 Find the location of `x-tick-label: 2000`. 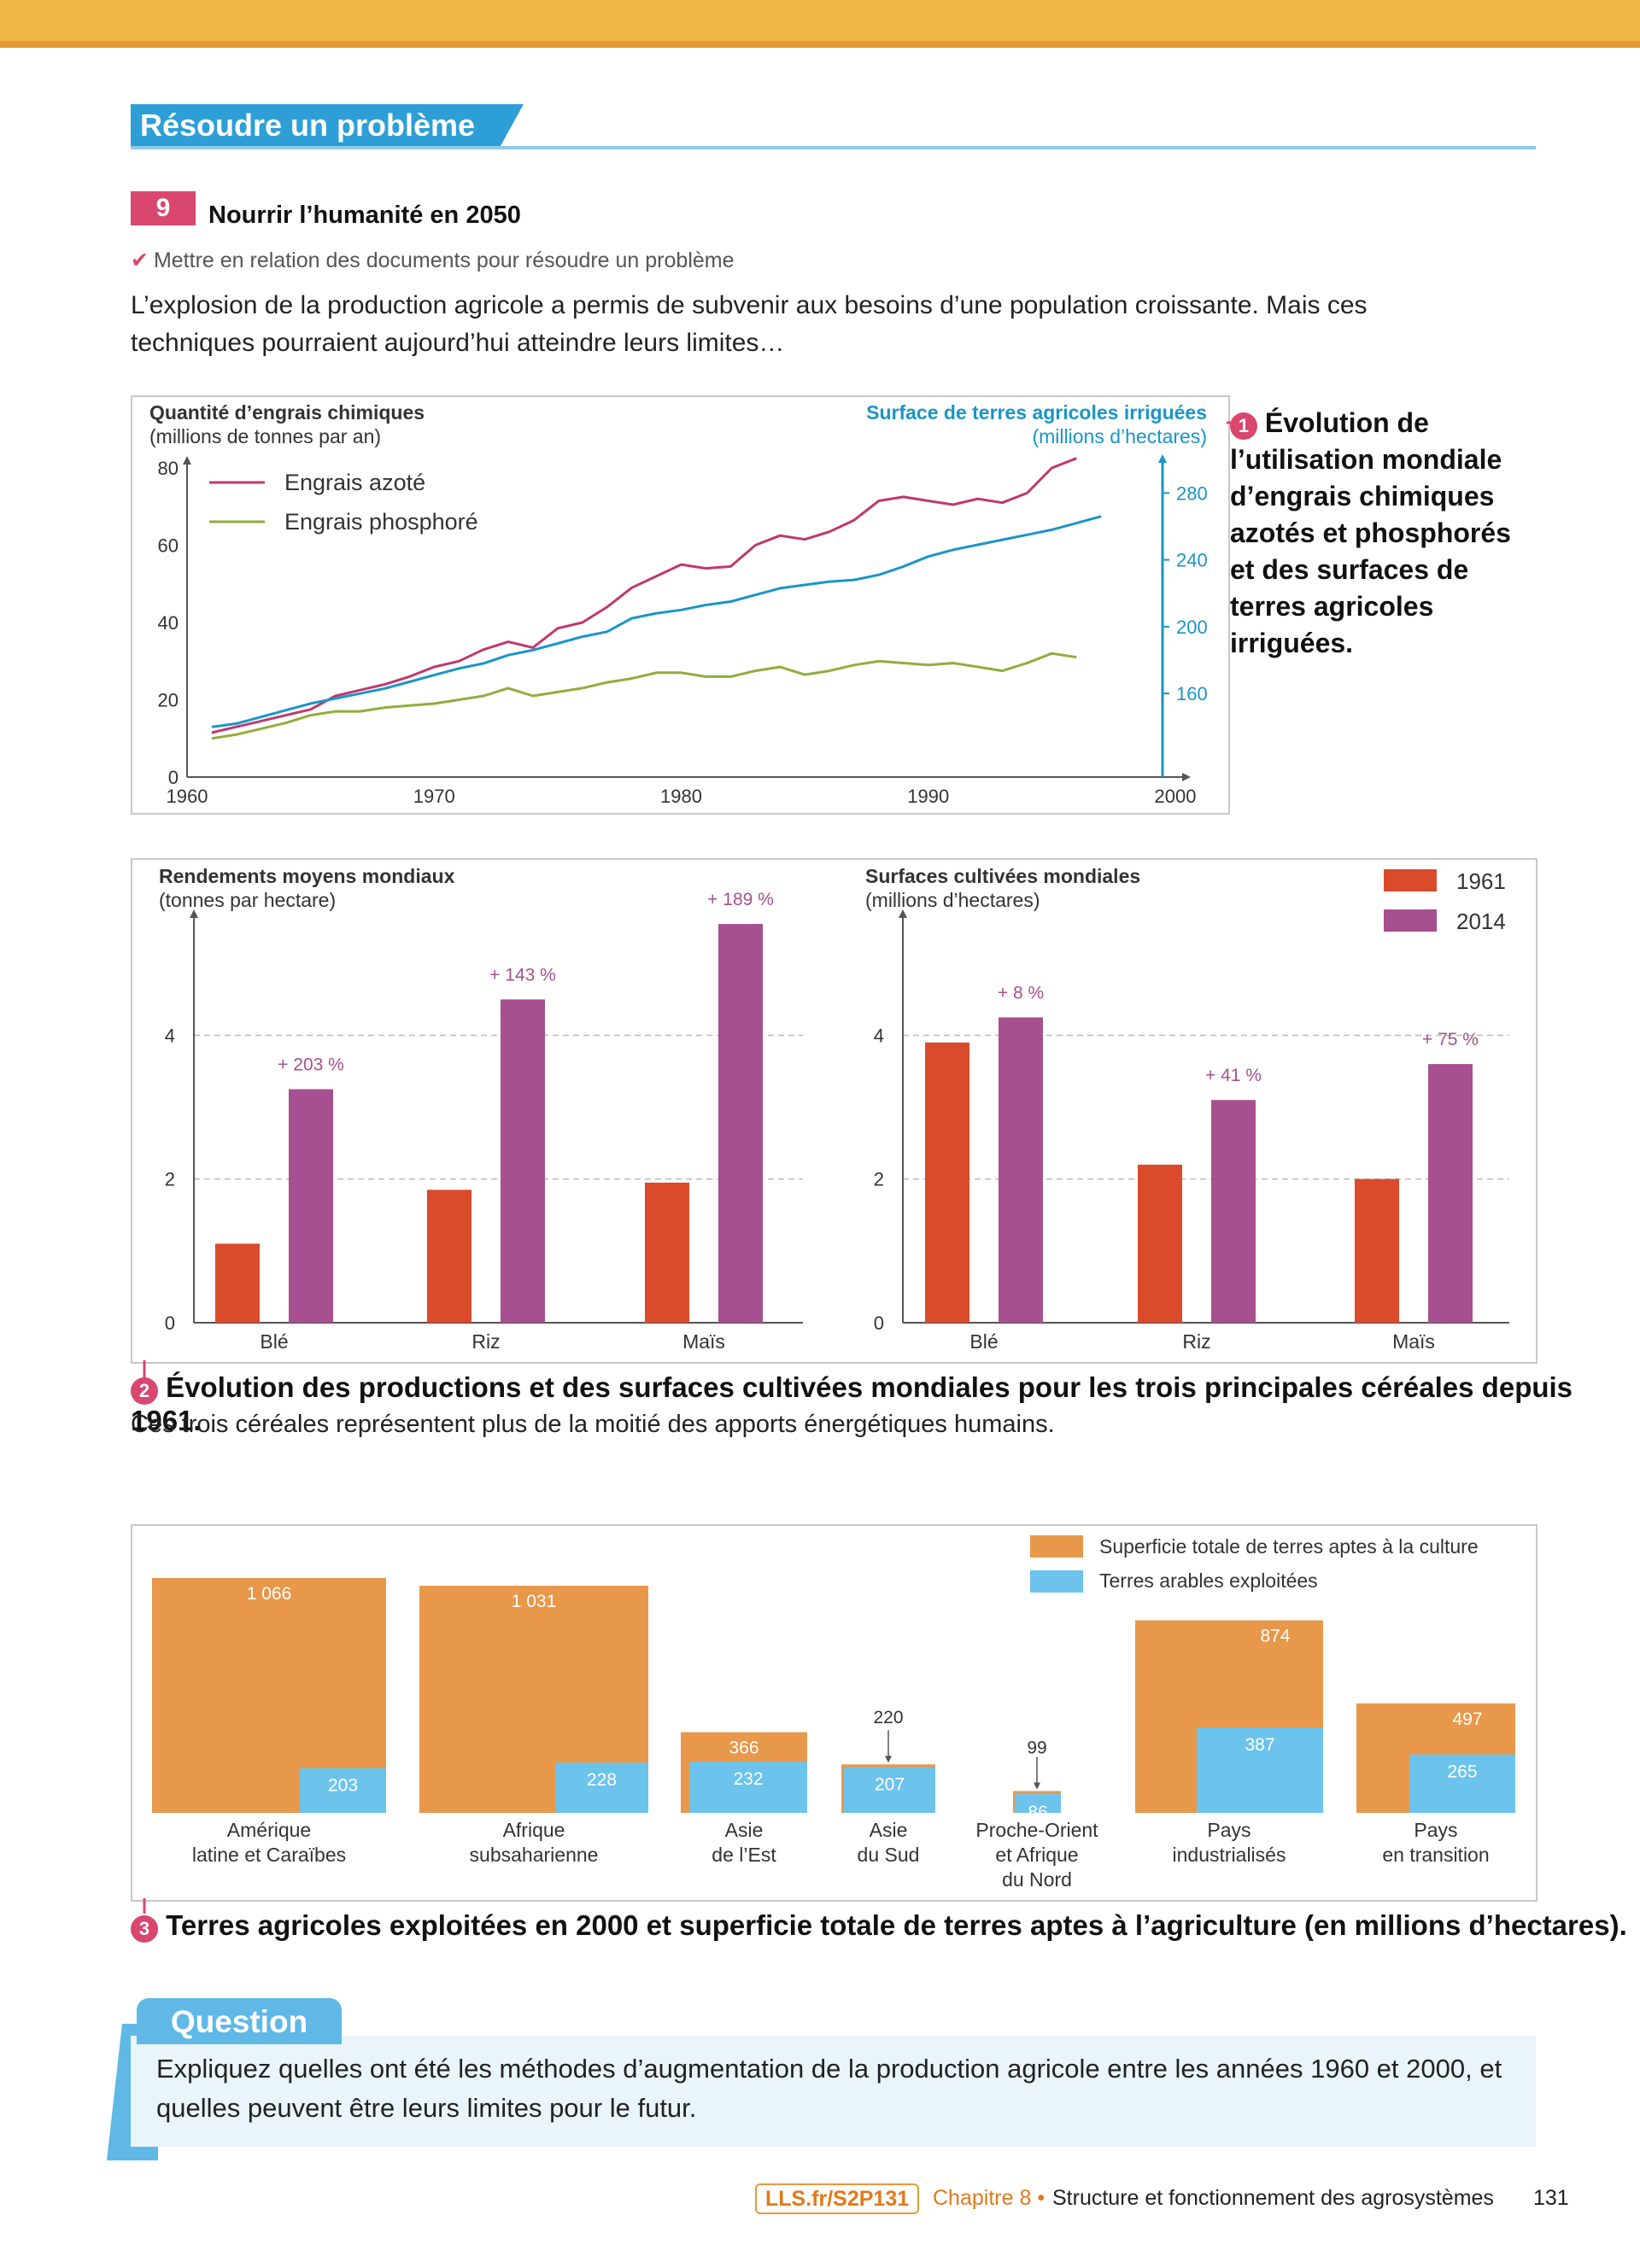

x-tick-label: 2000 is located at coordinates (1176, 796).